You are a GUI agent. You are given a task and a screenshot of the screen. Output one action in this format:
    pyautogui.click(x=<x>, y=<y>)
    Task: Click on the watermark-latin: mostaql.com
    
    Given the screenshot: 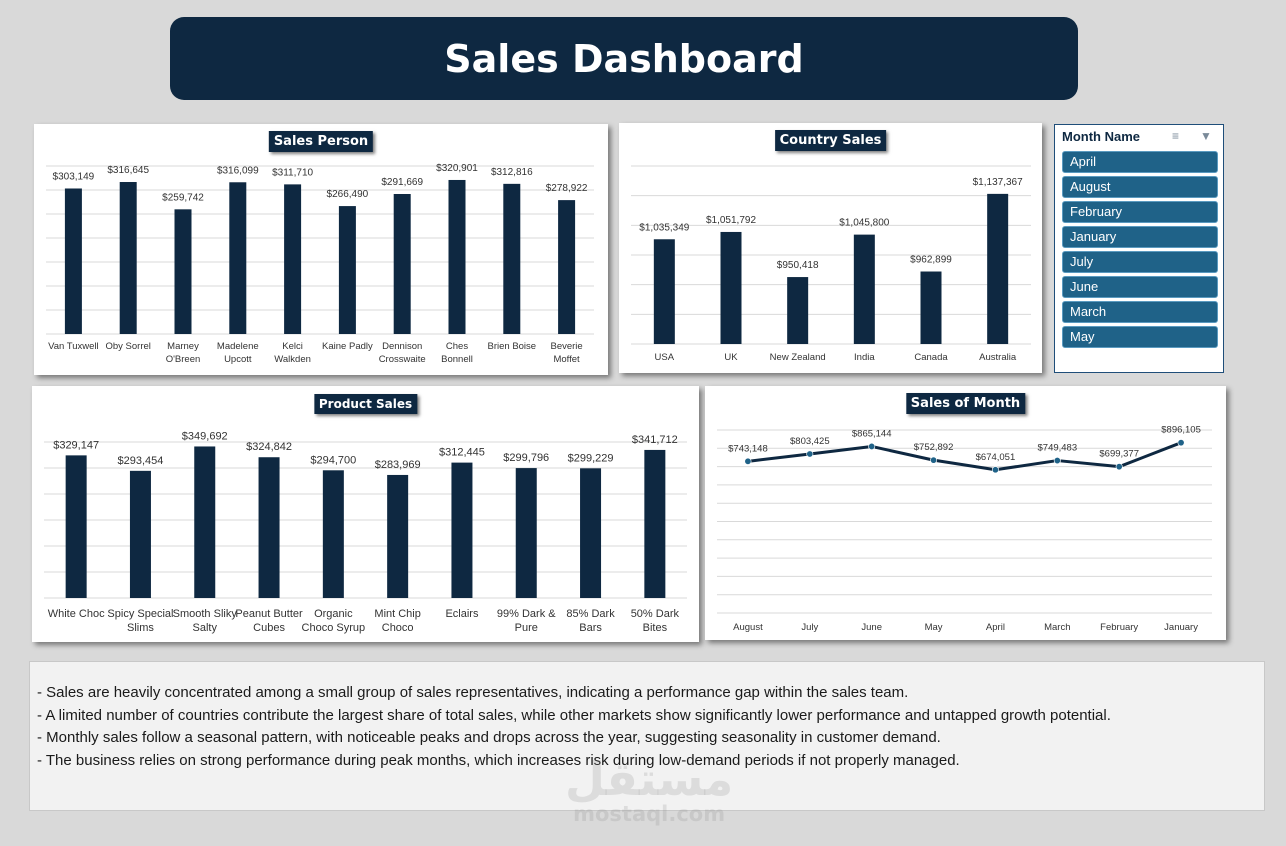 What is the action you would take?
    pyautogui.click(x=649, y=814)
    